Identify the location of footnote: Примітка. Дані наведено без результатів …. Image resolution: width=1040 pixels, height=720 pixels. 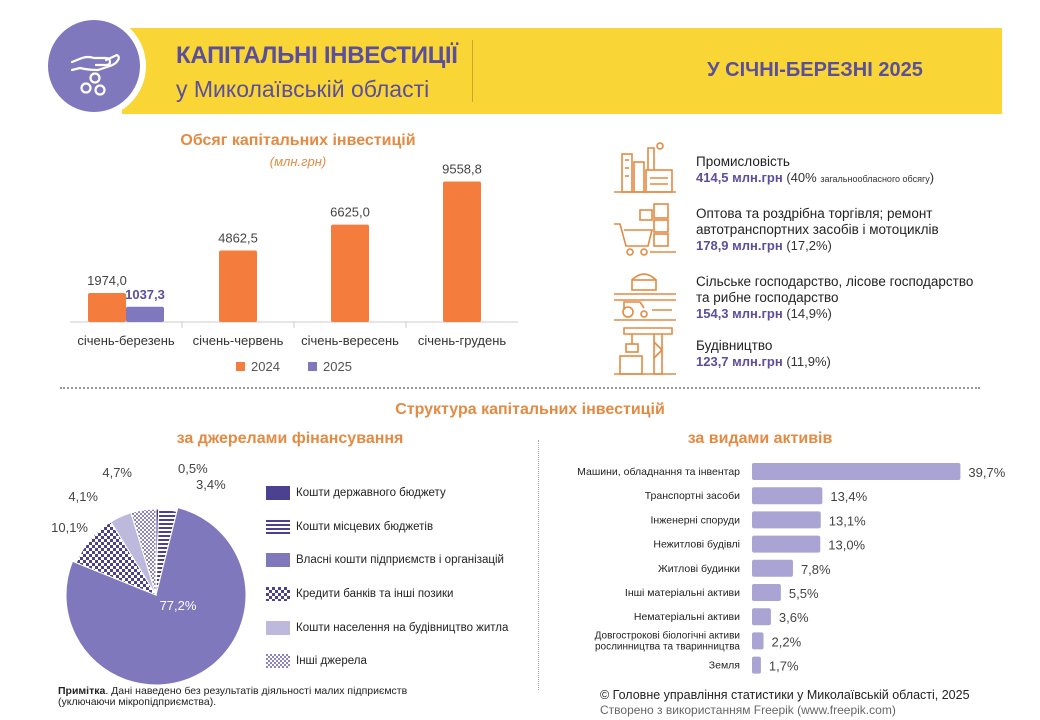
(248, 697).